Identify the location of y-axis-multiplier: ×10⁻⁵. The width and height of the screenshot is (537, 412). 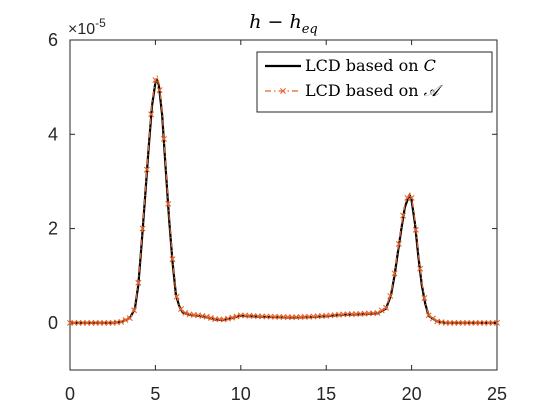
(87, 27).